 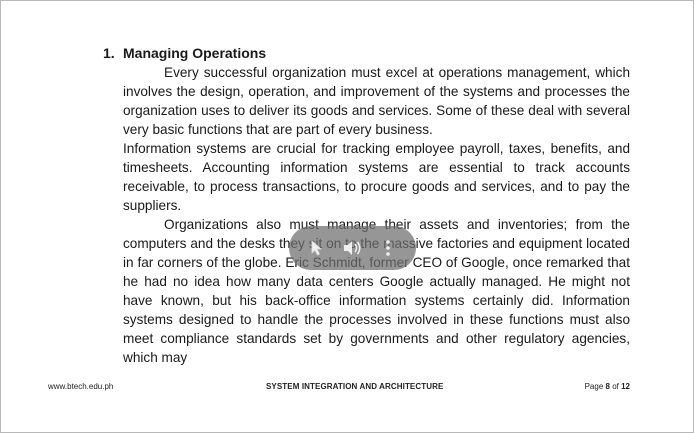 I want to click on volume-icon, so click(x=352, y=248).